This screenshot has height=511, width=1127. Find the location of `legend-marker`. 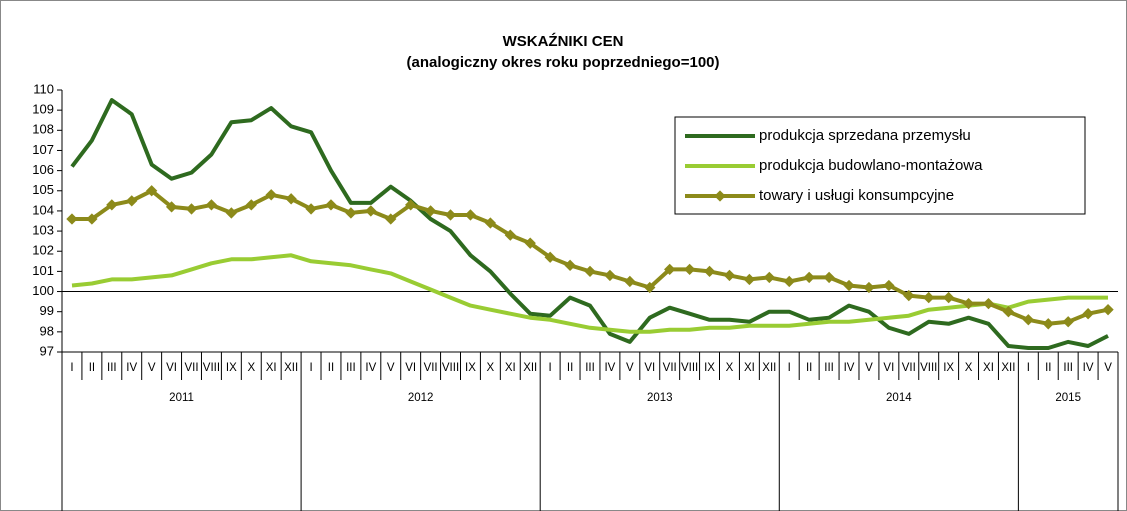

legend-marker is located at coordinates (720, 196).